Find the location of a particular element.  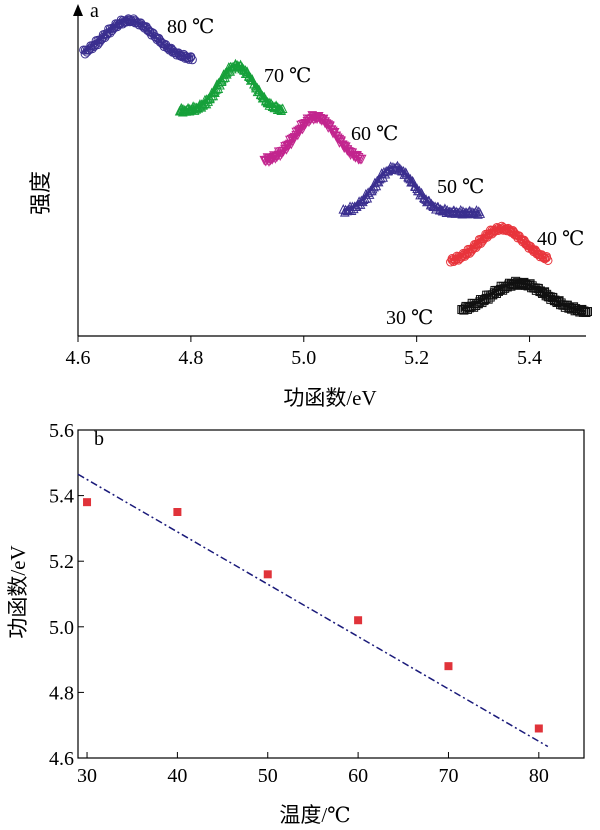

panel-b-x-tick-label: 80 is located at coordinates (539, 776).